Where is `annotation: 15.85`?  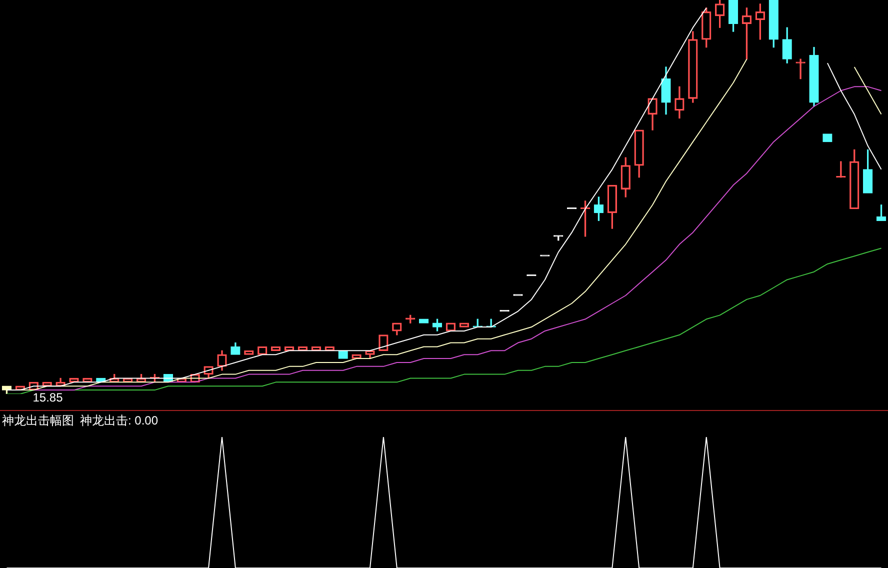 annotation: 15.85 is located at coordinates (48, 397).